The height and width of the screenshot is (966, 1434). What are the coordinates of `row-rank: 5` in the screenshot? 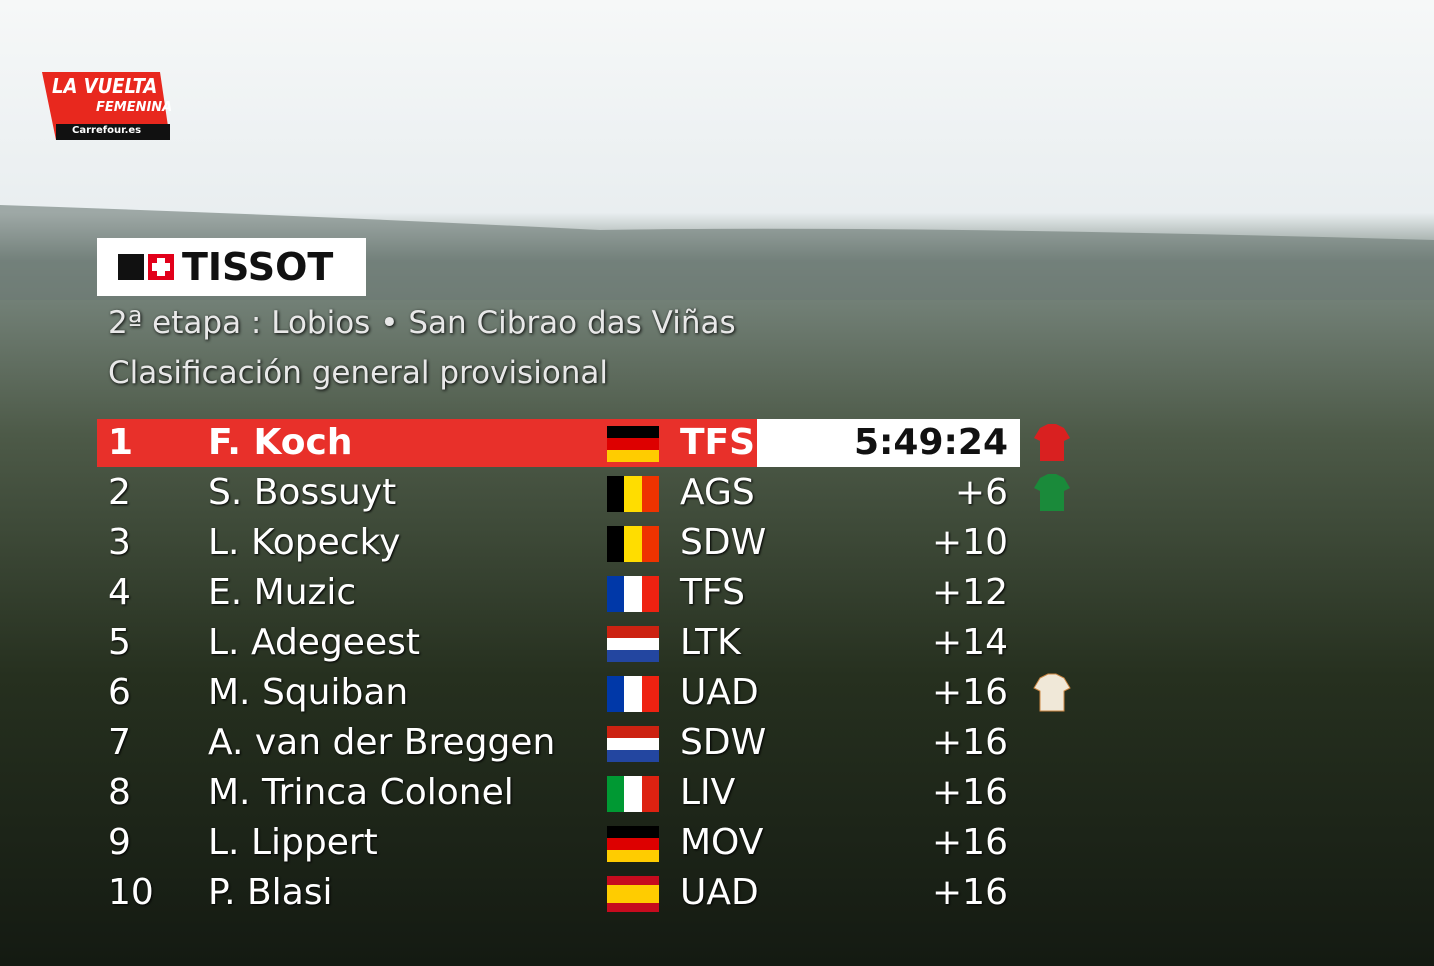 It's located at (119, 642).